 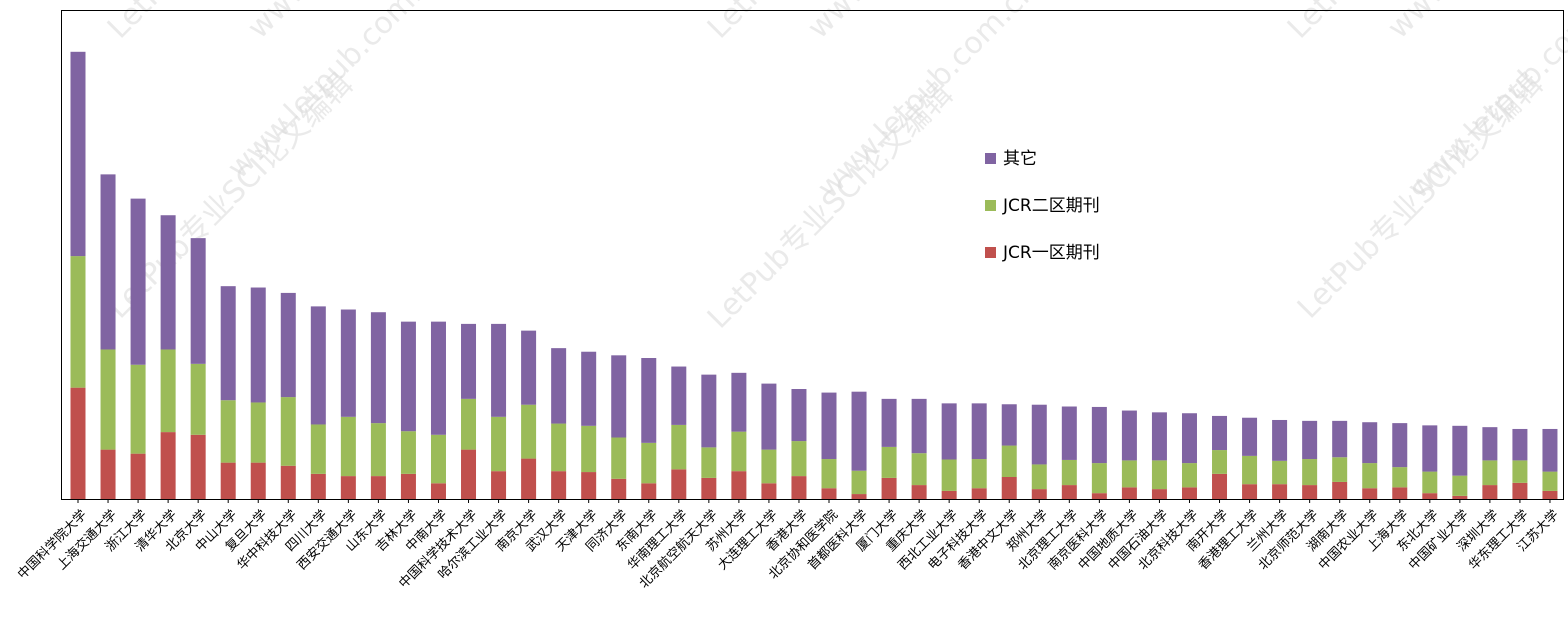 What do you see at coordinates (1042, 206) in the screenshot?
I see `legend: 其它 JCR二区期刊 JCR一区期刊` at bounding box center [1042, 206].